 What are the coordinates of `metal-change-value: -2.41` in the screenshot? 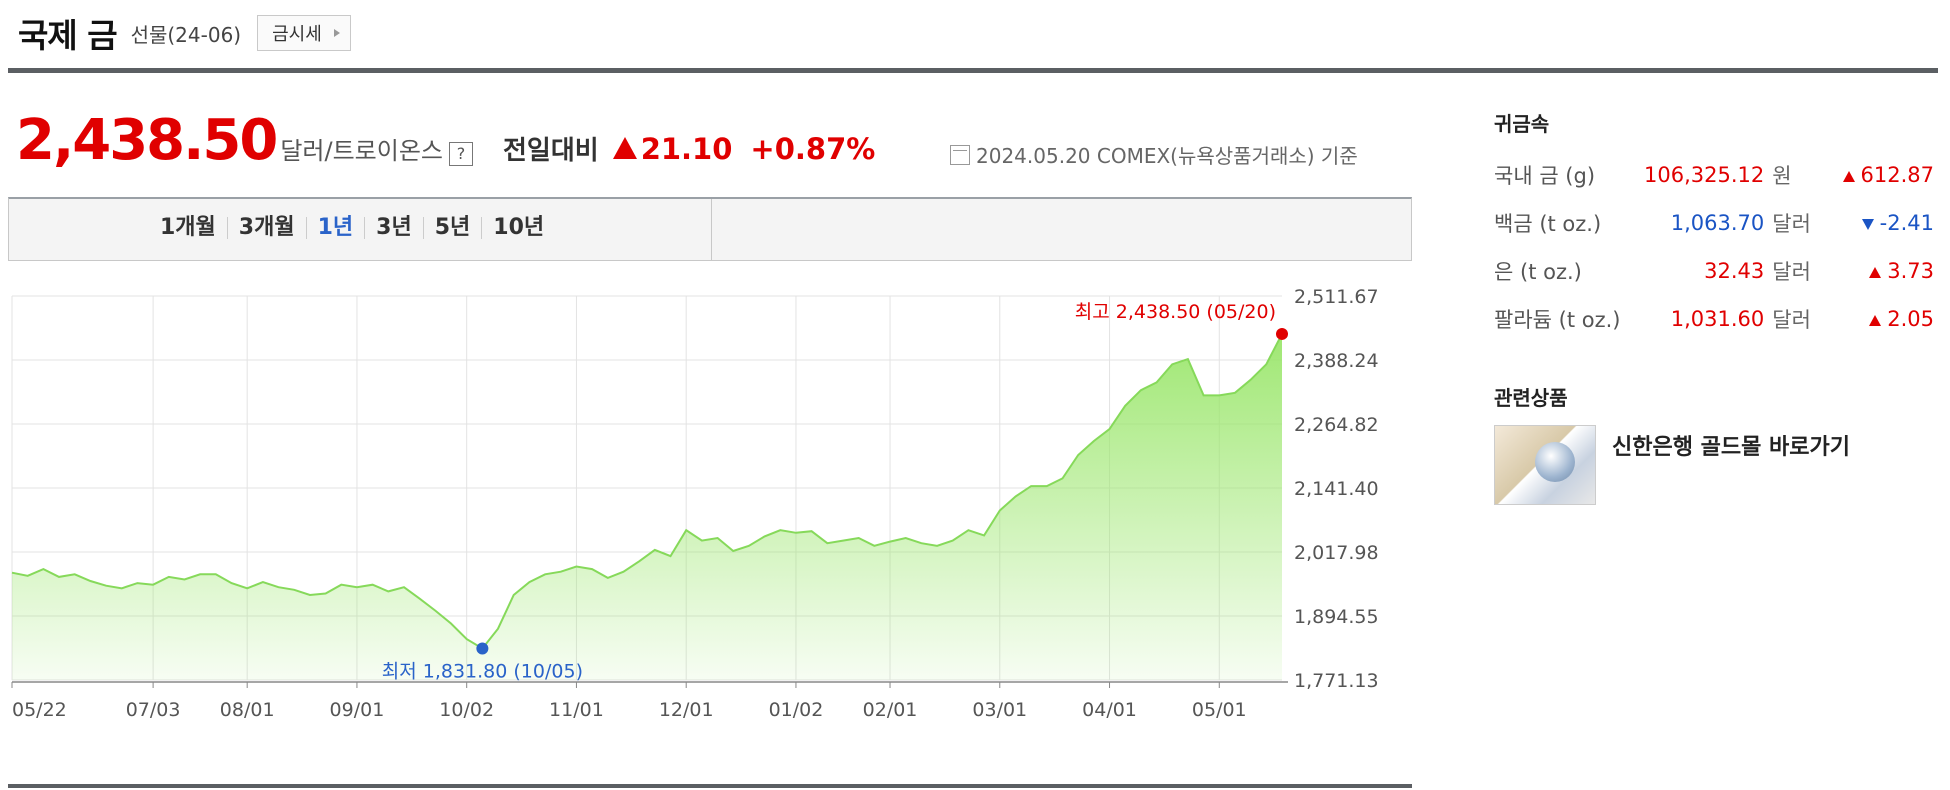 It's located at (1906, 223).